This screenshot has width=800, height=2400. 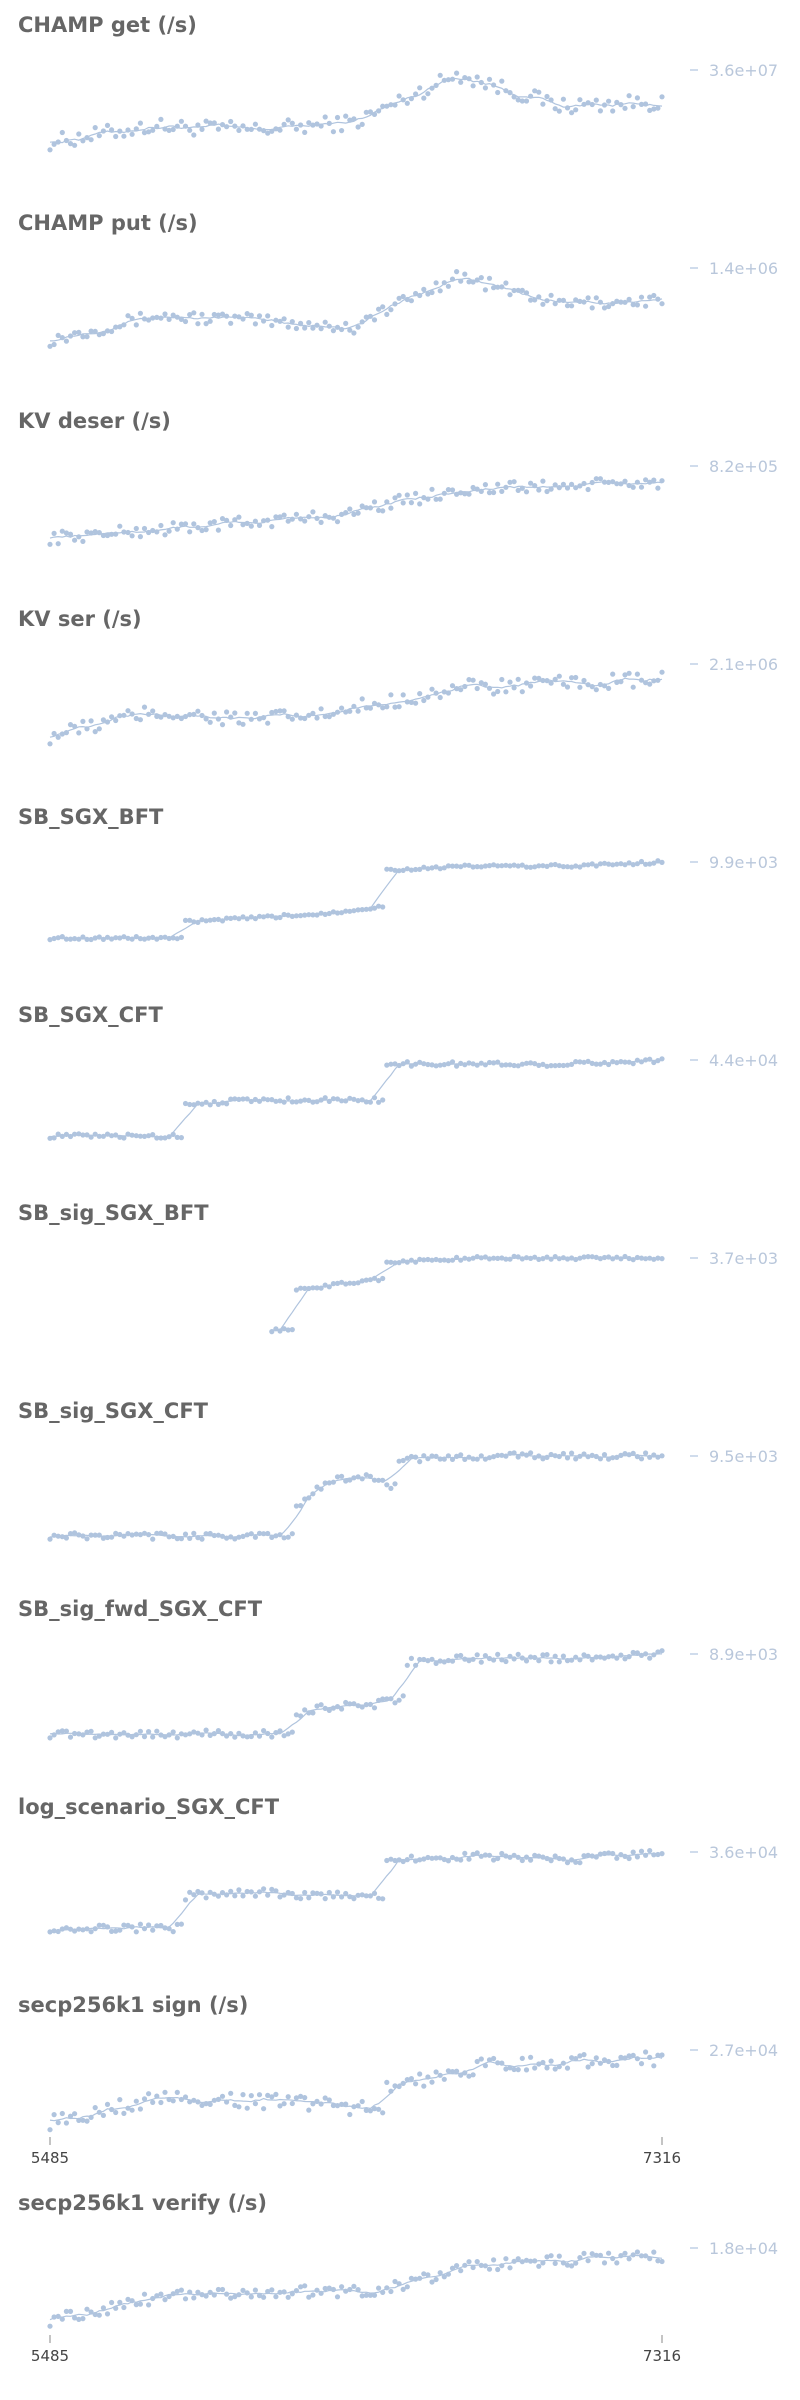 I want to click on y-tick-label: 1.4e+06, so click(x=743, y=268).